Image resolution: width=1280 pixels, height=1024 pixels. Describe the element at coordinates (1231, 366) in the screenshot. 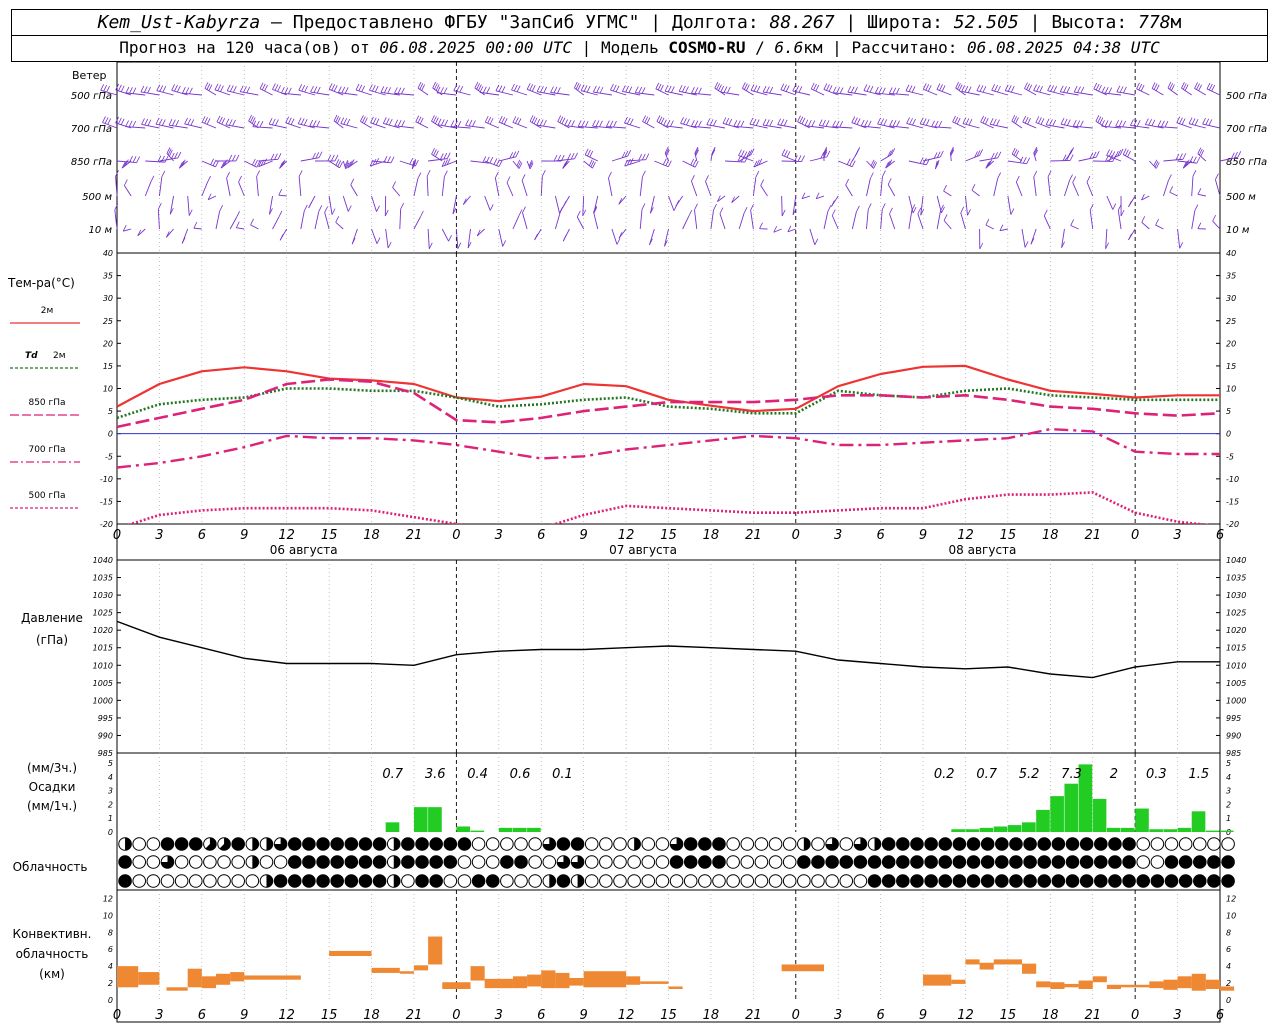

I see `temp-tick-label-right: 15` at that location.